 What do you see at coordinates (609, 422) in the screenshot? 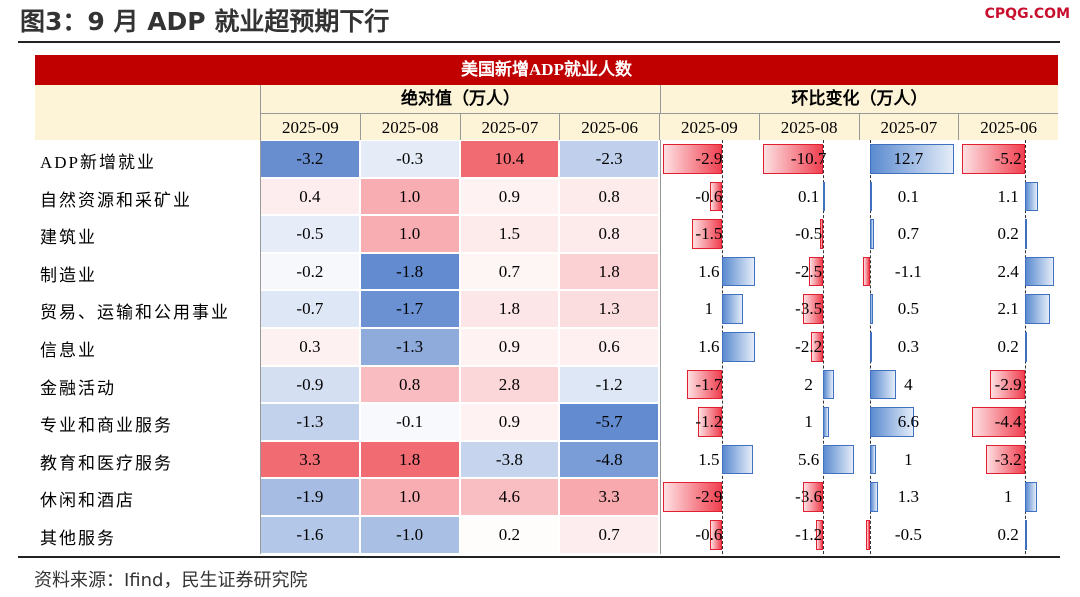
I see `cell-value: -5.7` at bounding box center [609, 422].